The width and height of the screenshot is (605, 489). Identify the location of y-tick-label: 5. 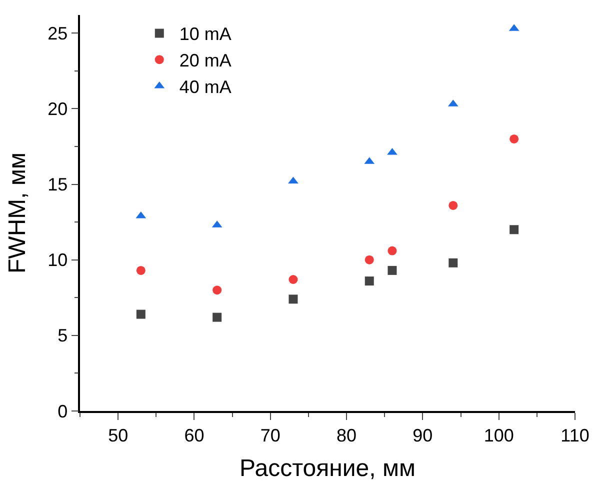
(63, 336).